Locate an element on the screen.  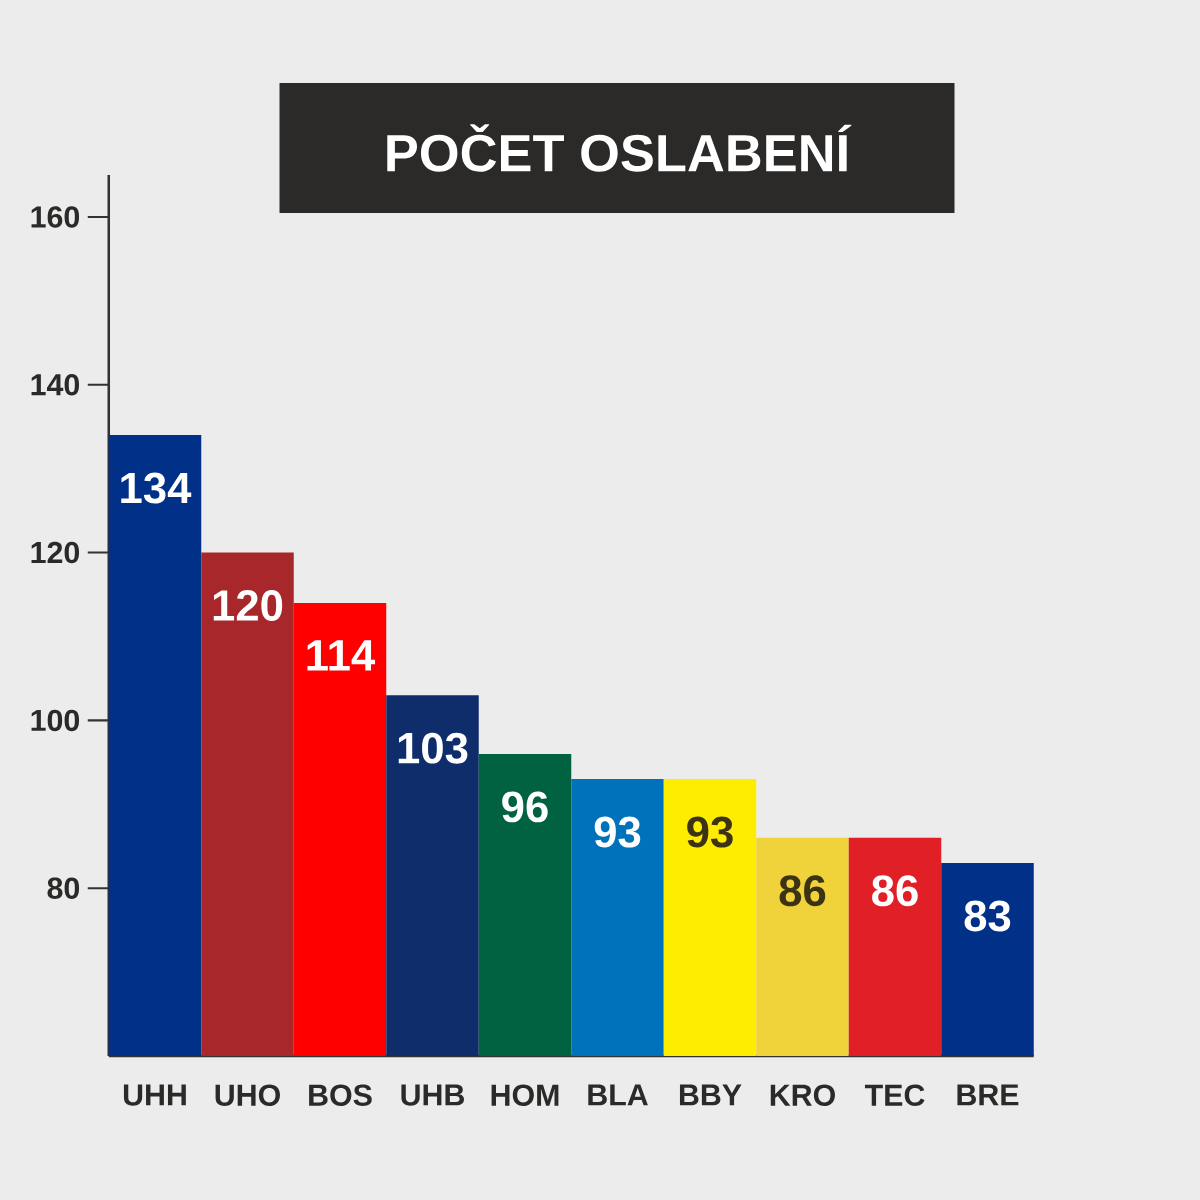
chart-title: POČET OSLABENÍ is located at coordinates (619, 148).